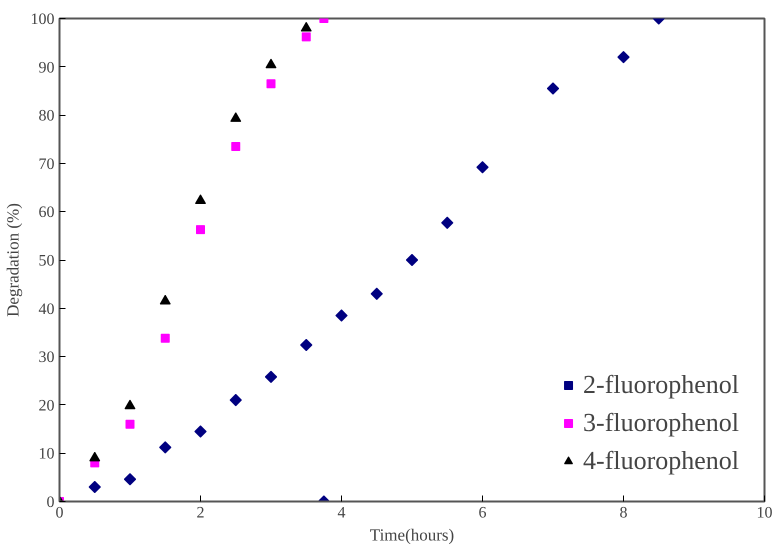  What do you see at coordinates (661, 461) in the screenshot?
I see `legend-label: 4-fluorophenol` at bounding box center [661, 461].